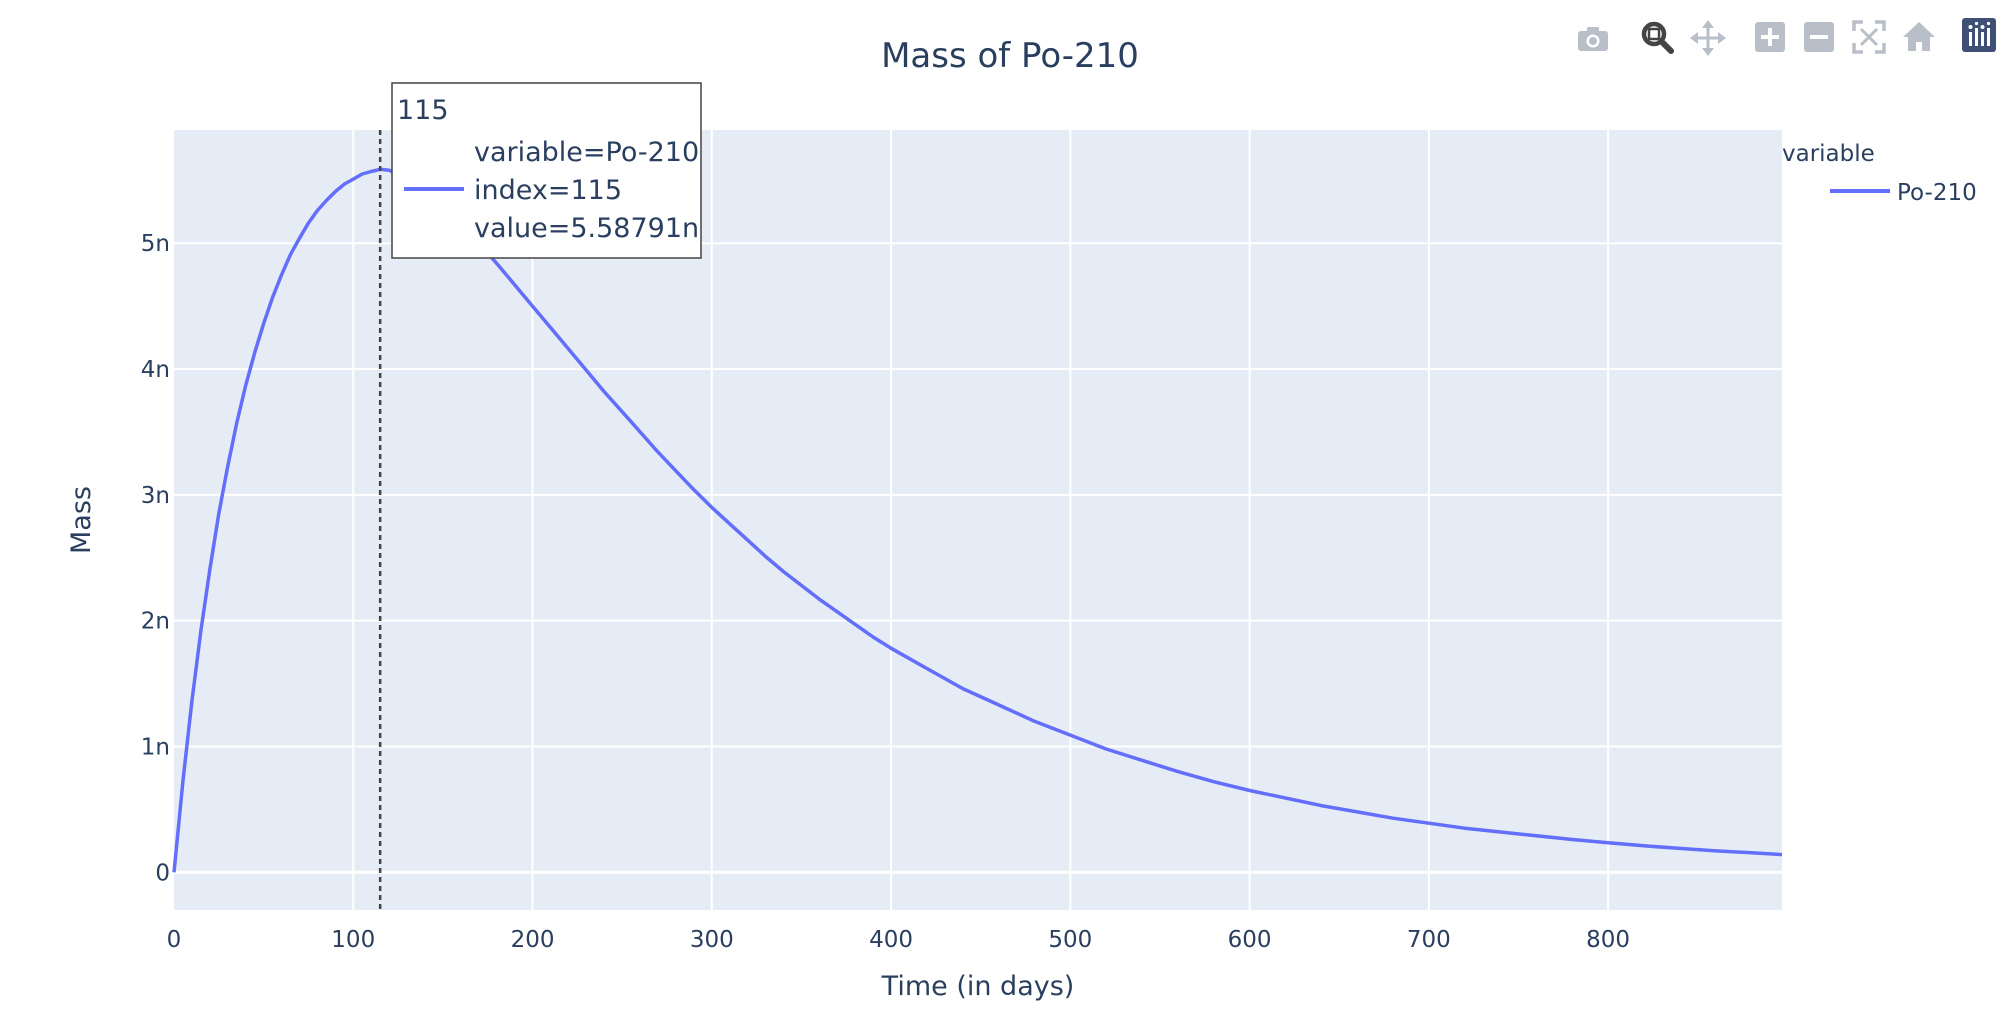 This screenshot has height=1018, width=2008. I want to click on x-axis-title: Time (in days), so click(978, 986).